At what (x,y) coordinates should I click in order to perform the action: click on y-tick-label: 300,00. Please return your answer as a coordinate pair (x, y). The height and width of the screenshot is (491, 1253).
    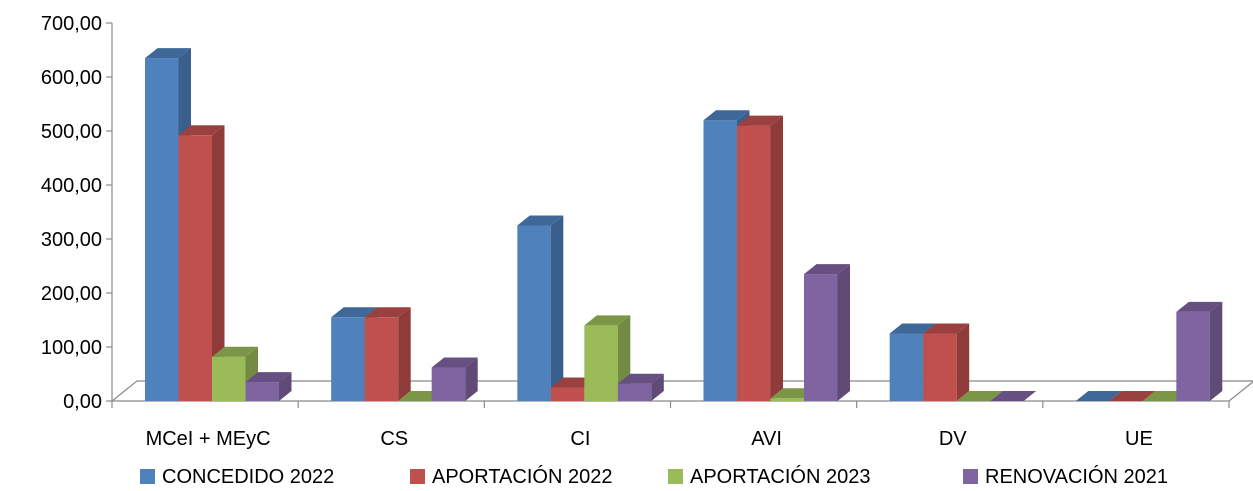
    Looking at the image, I should click on (71, 240).